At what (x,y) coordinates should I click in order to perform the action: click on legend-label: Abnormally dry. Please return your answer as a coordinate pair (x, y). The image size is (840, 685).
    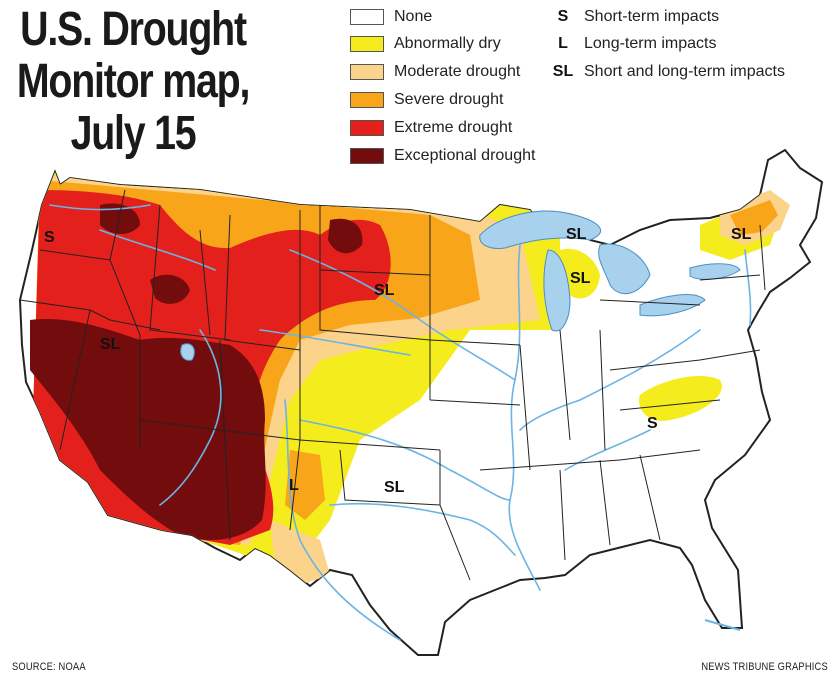
    Looking at the image, I should click on (447, 43).